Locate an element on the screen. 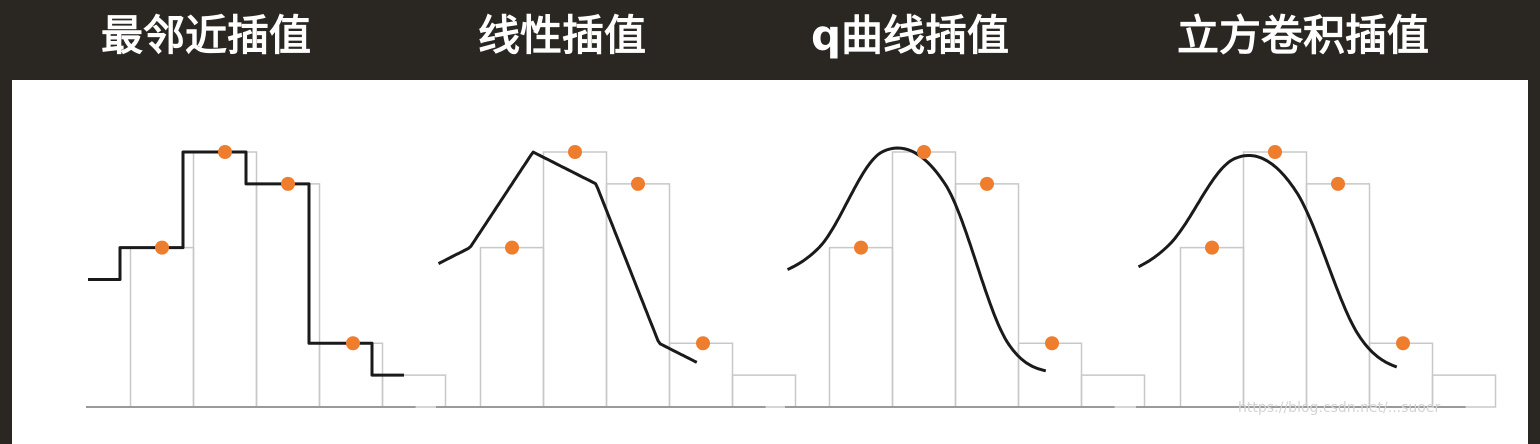 The width and height of the screenshot is (1540, 444). title-quadratic: q曲线插值 is located at coordinates (910, 35).